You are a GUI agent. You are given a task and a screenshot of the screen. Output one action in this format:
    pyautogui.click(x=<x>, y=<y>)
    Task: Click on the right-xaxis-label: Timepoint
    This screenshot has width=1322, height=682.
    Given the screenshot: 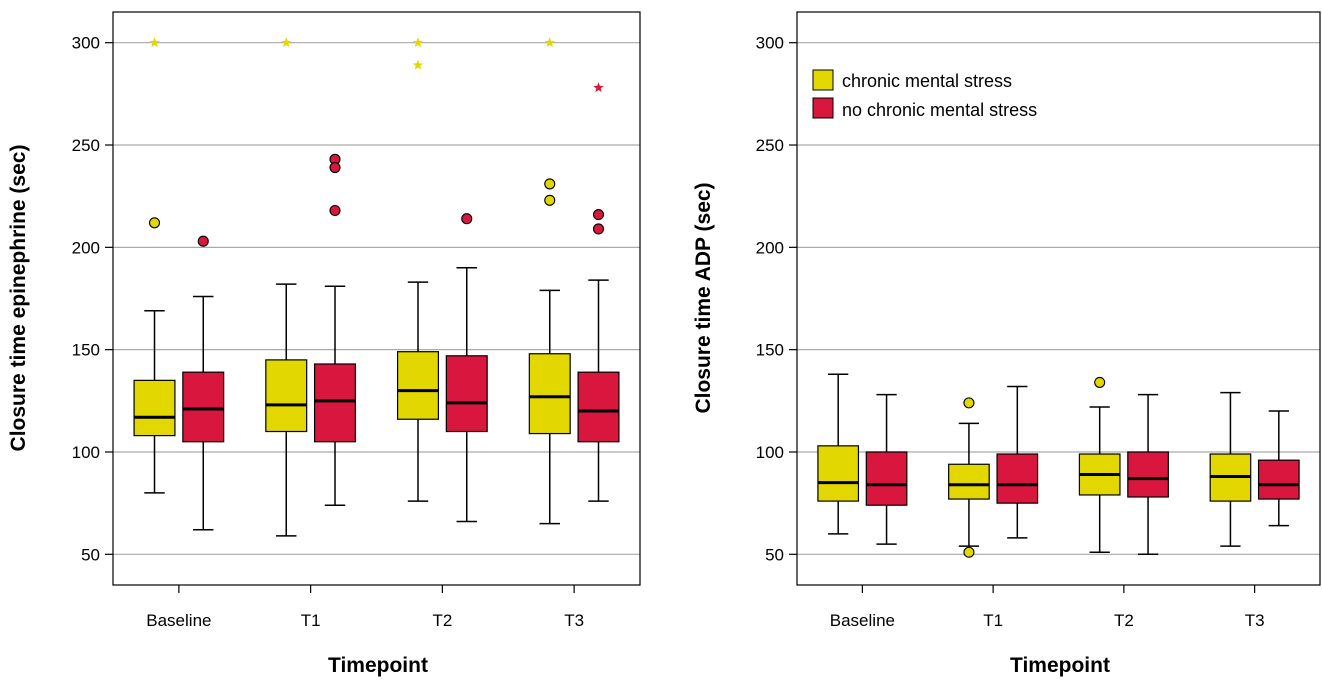 What is the action you would take?
    pyautogui.click(x=1060, y=665)
    